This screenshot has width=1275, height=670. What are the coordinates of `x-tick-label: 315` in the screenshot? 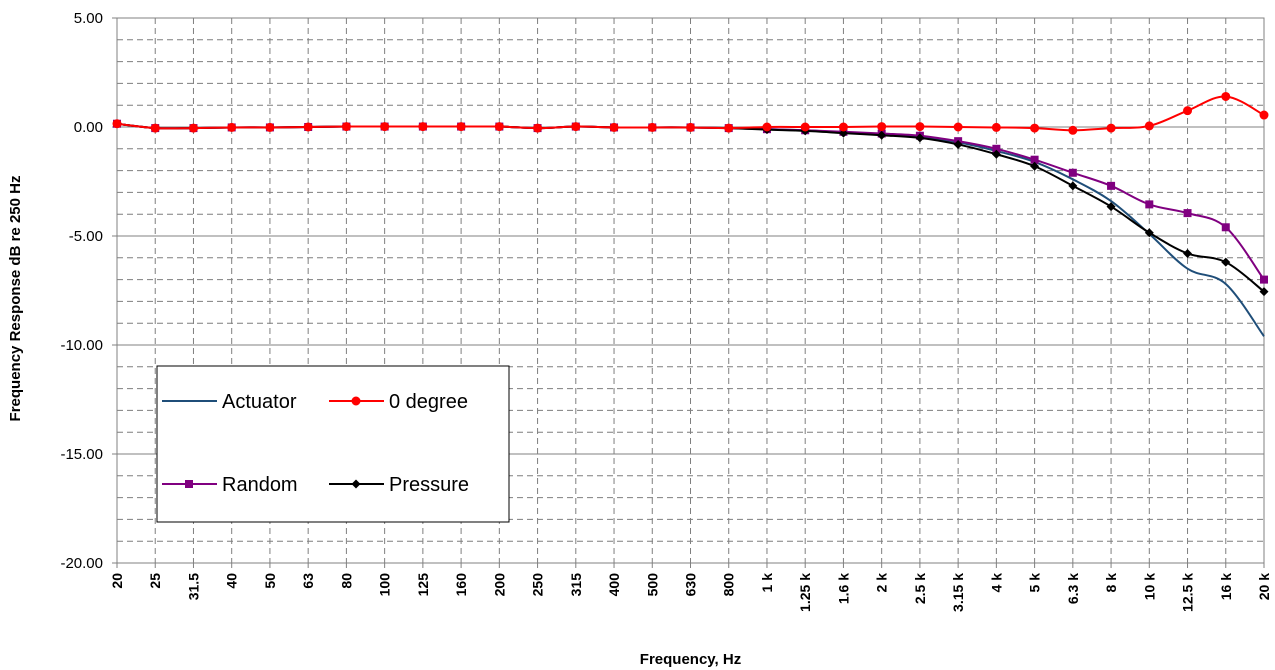 It's located at (576, 585).